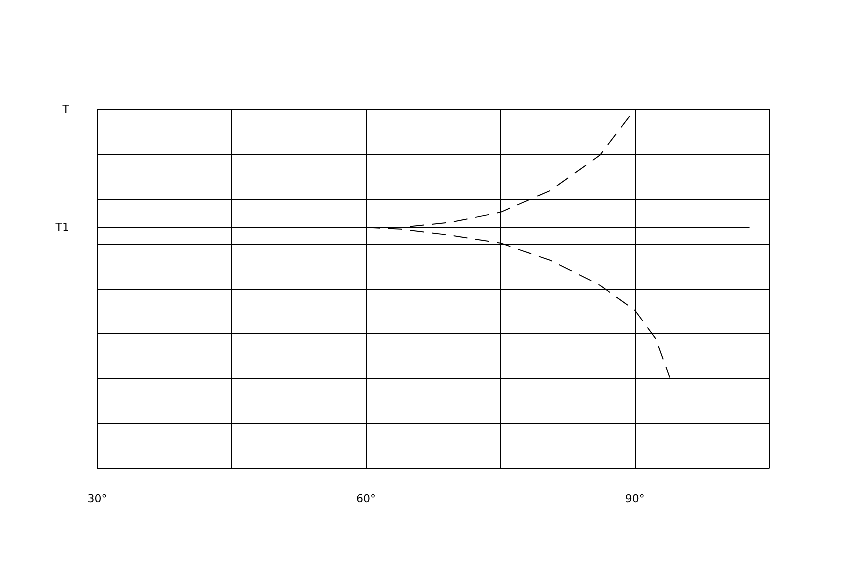 The image size is (865, 578). What do you see at coordinates (66, 109) in the screenshot?
I see `y-axis-title: T` at bounding box center [66, 109].